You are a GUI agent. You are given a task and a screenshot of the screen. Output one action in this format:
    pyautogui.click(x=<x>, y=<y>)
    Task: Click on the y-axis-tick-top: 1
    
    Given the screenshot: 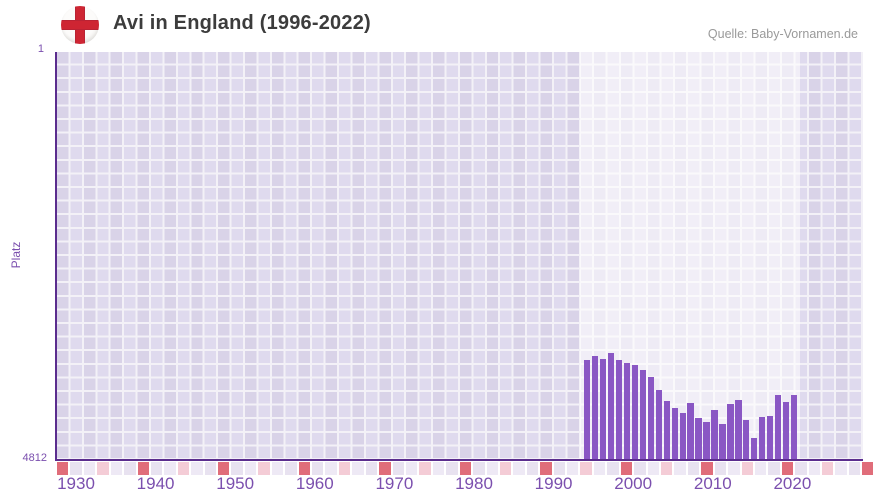 What is the action you would take?
    pyautogui.click(x=40, y=49)
    